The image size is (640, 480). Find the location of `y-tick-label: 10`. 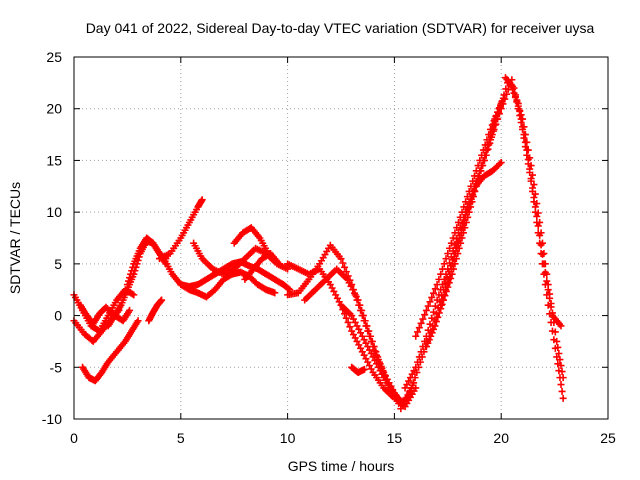

y-tick-label: 10 is located at coordinates (54, 212).